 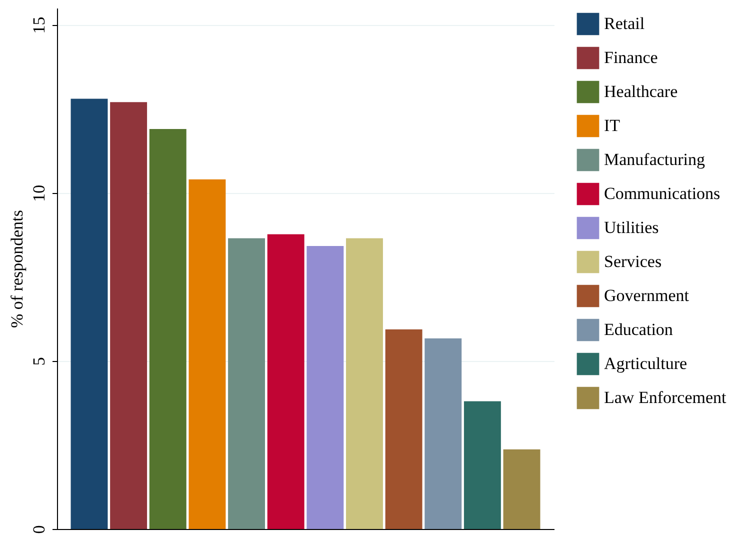 I want to click on y-tick-label: 15, so click(x=39, y=25).